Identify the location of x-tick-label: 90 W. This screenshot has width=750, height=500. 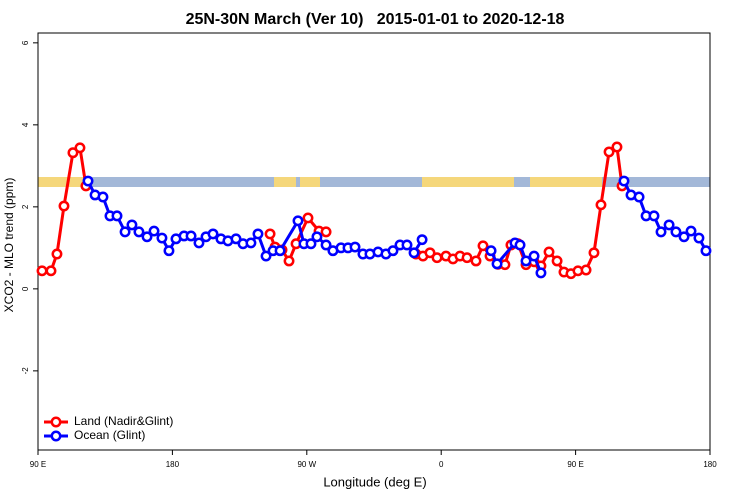
(306, 464).